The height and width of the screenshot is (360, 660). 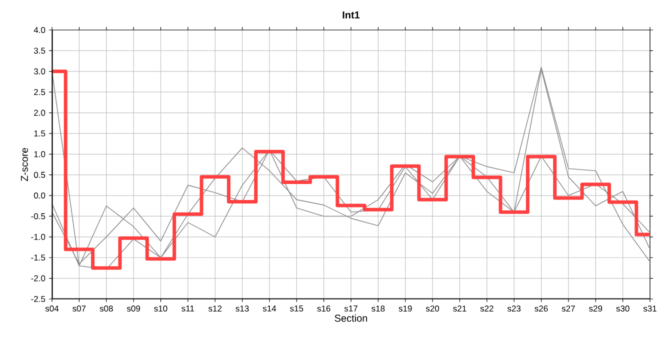 What do you see at coordinates (40, 92) in the screenshot?
I see `y-tick-label: 2.5` at bounding box center [40, 92].